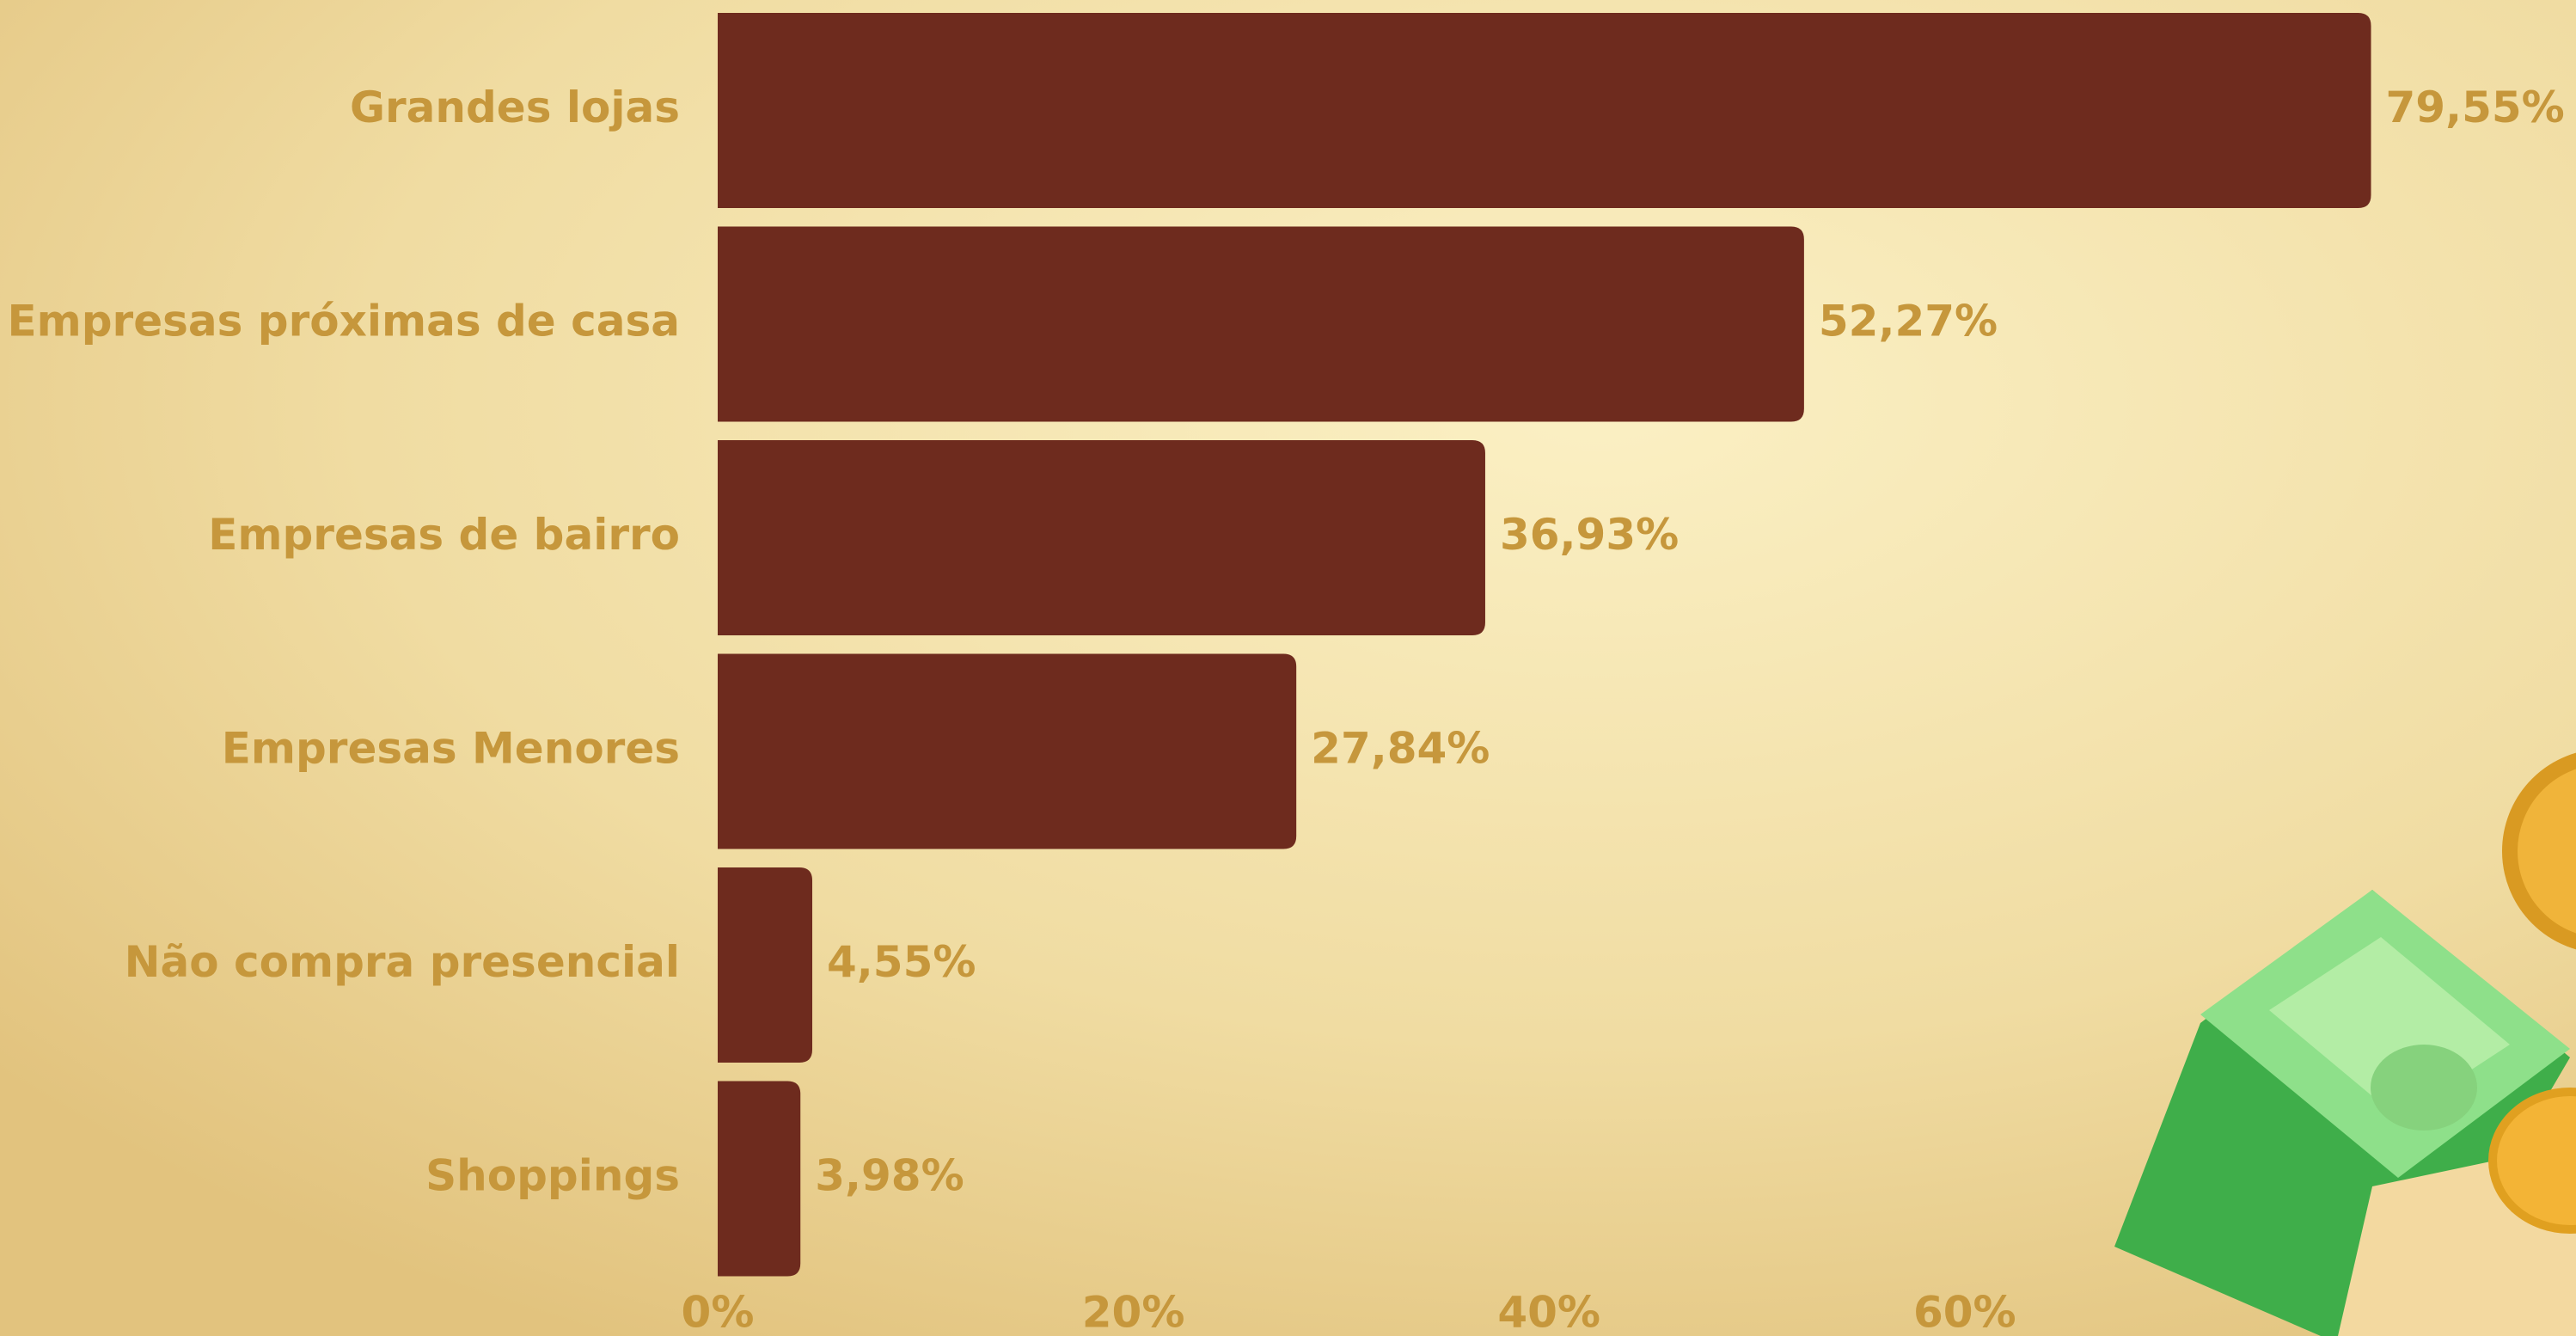 This screenshot has width=2576, height=1336. I want to click on value-label: 36,93%, so click(1589, 535).